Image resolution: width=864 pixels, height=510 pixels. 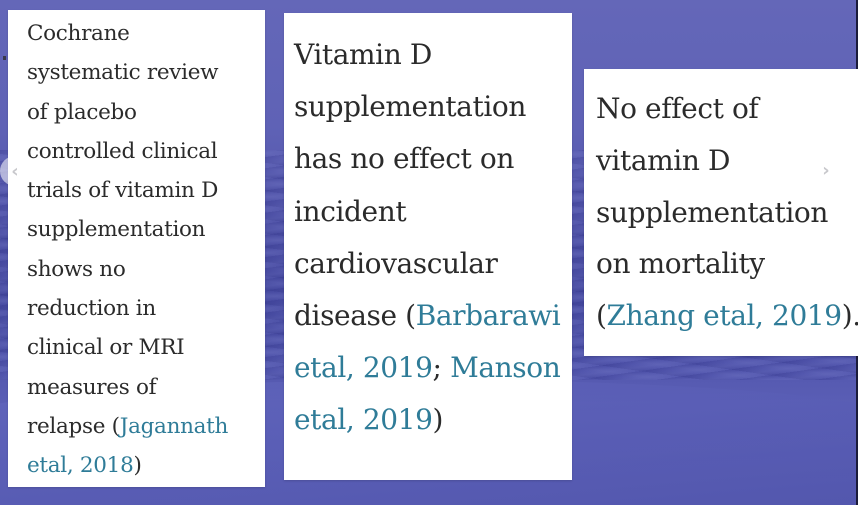 I want to click on card-text-line: reduction in, so click(x=91, y=309).